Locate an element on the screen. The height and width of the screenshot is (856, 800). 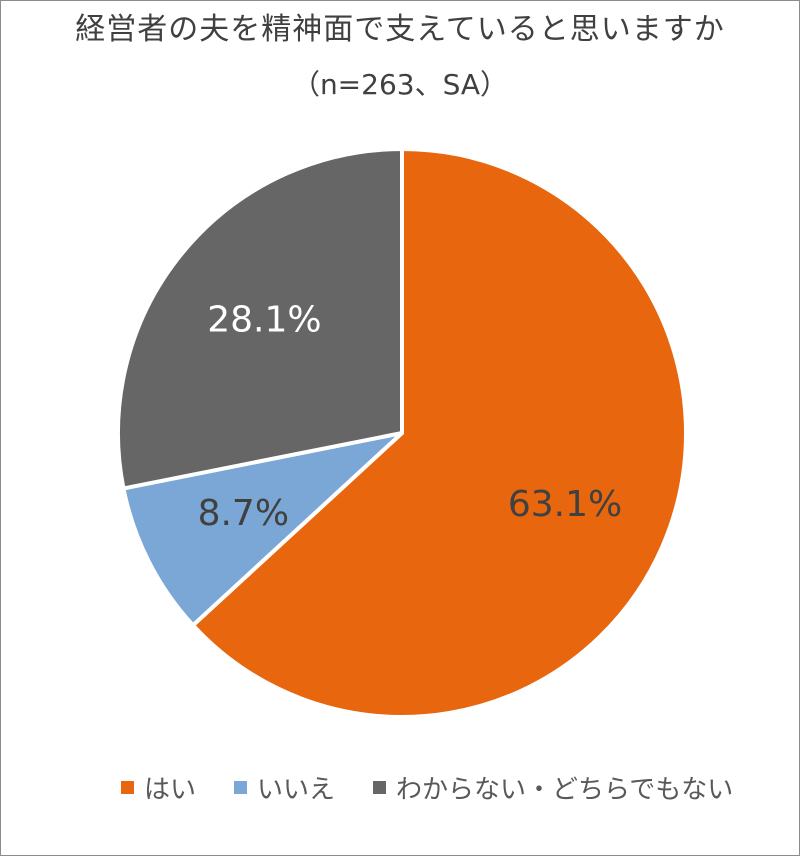
slice-label-no: 8.7% is located at coordinates (243, 513).